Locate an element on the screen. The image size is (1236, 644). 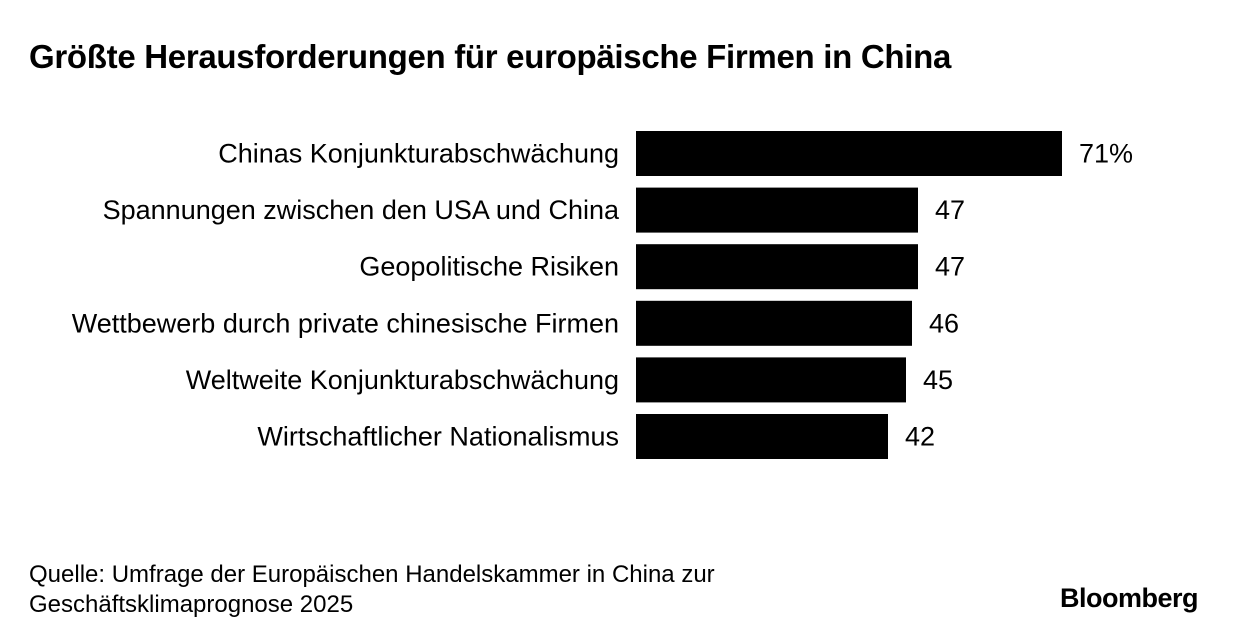
bloomberg-logo: Bloomberg is located at coordinates (1129, 598).